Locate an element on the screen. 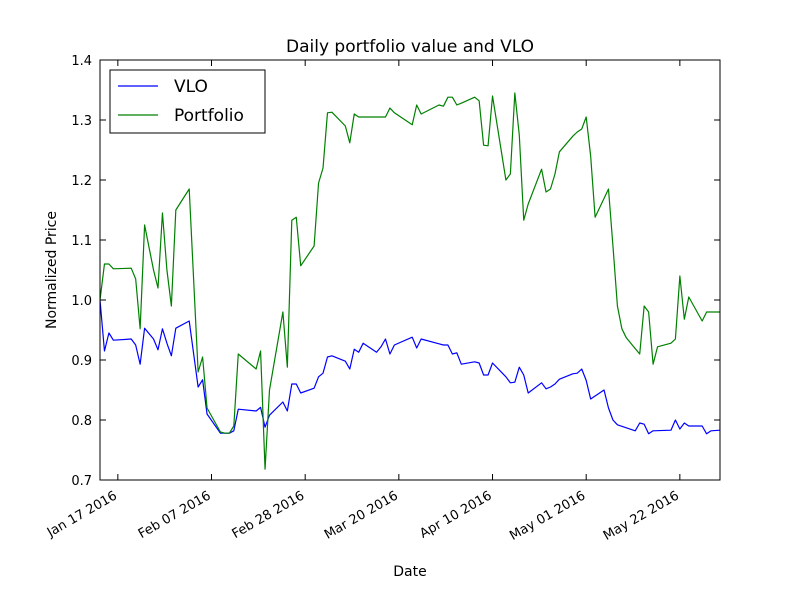 The width and height of the screenshot is (800, 600). legend-label-portfolio: Portfolio is located at coordinates (209, 116).